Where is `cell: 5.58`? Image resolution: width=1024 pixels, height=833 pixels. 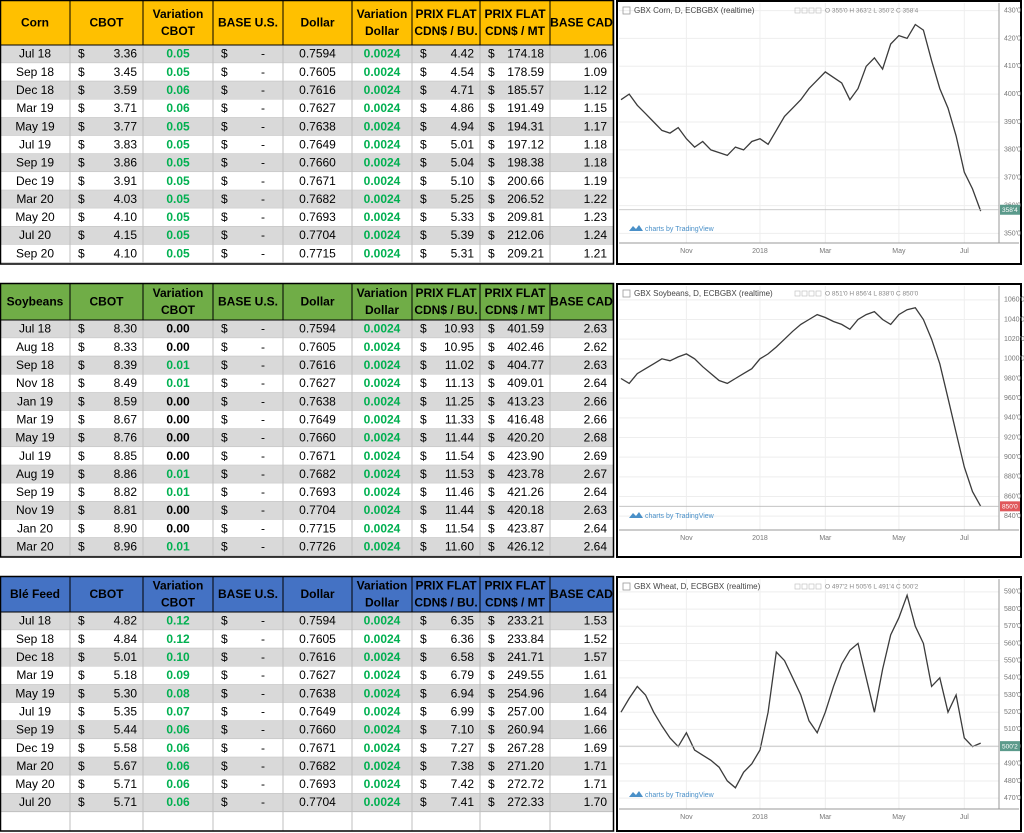 cell: 5.58 is located at coordinates (126, 748).